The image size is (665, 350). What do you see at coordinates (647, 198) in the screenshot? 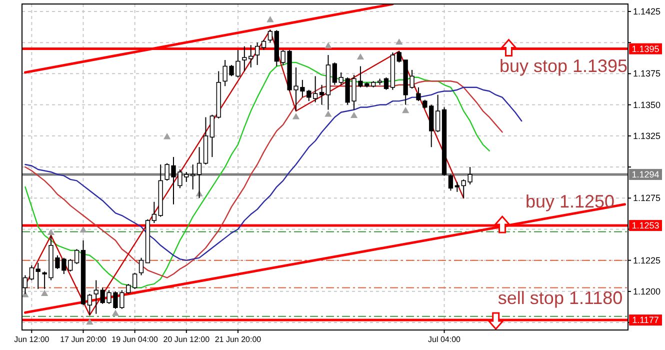
I see `y-tick-label: 1.1275` at bounding box center [647, 198].